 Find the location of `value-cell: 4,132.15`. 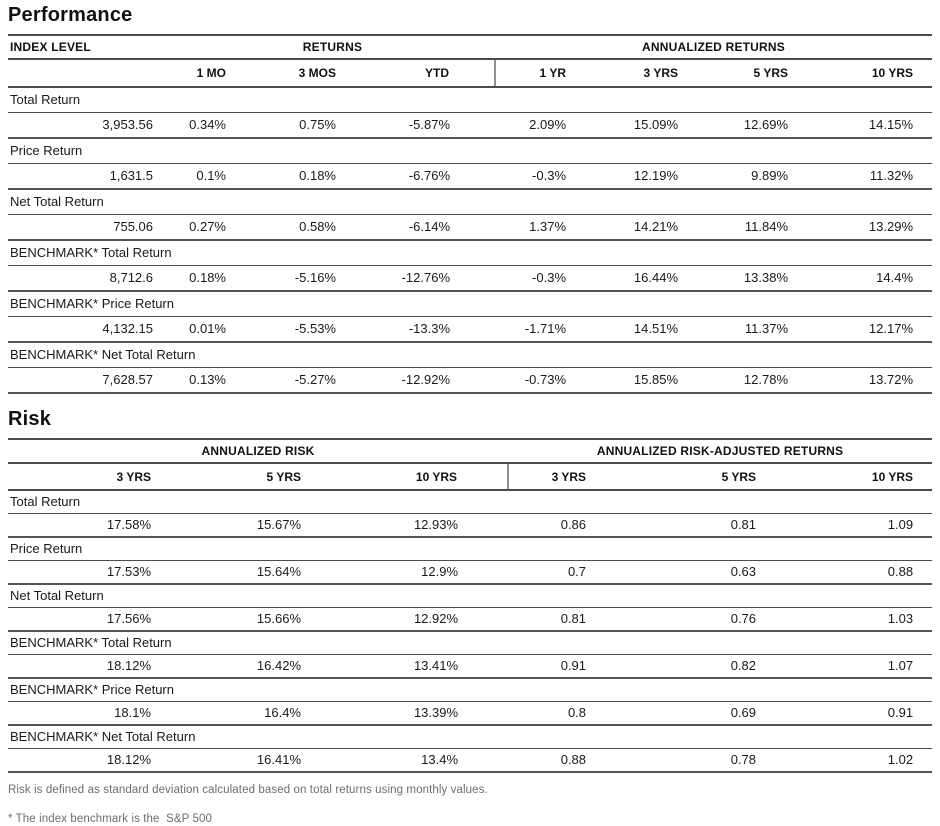

value-cell: 4,132.15 is located at coordinates (89, 329).